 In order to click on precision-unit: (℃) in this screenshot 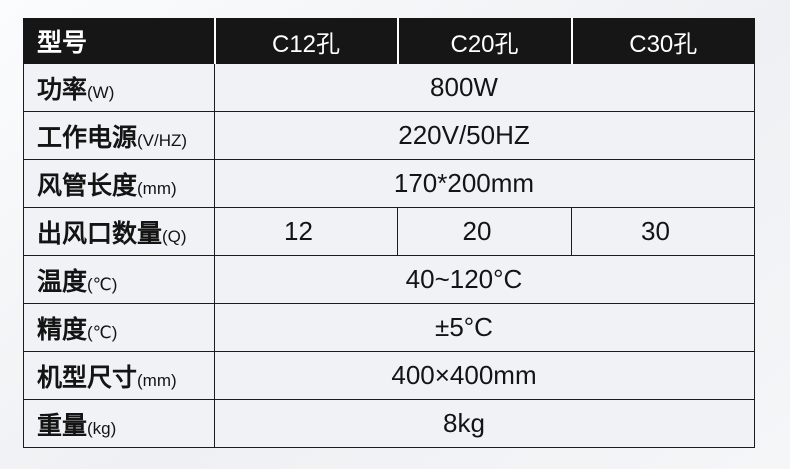, I will do `click(102, 332)`.